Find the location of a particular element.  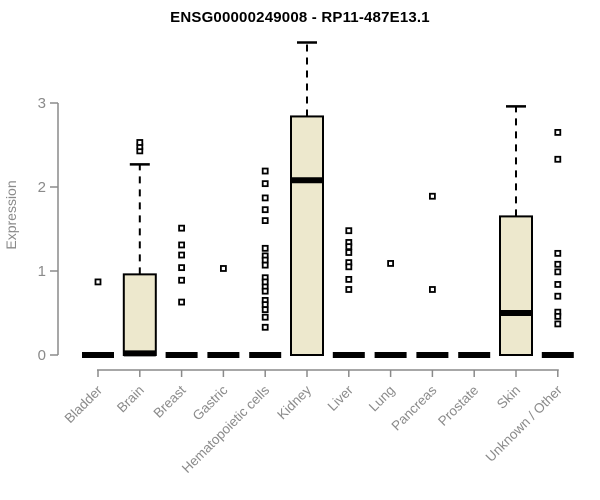

boxplot-breast is located at coordinates (181, 291).